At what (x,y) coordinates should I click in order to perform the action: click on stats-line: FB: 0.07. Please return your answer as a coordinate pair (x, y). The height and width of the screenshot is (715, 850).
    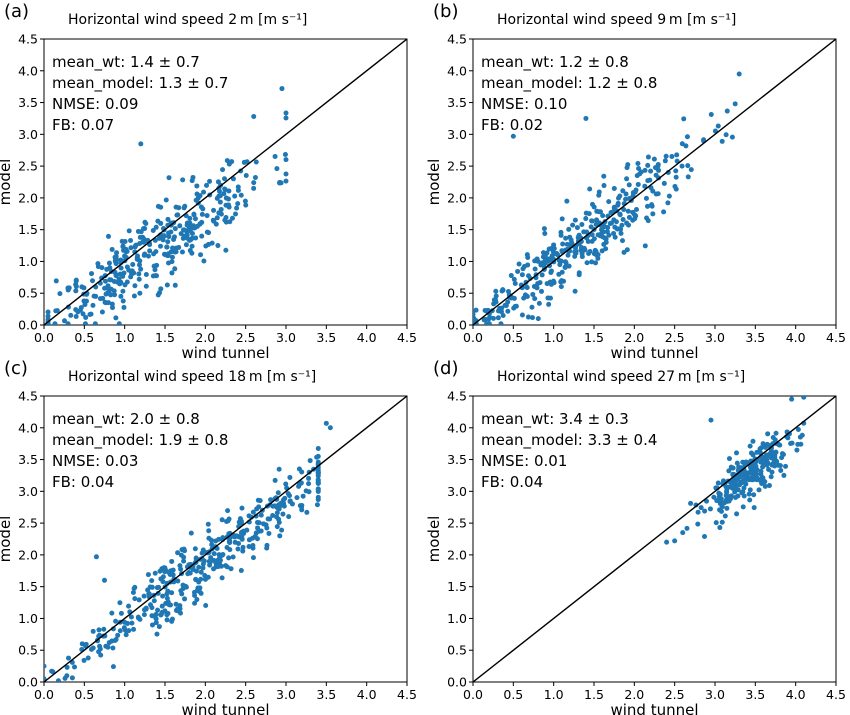
    Looking at the image, I should click on (83, 125).